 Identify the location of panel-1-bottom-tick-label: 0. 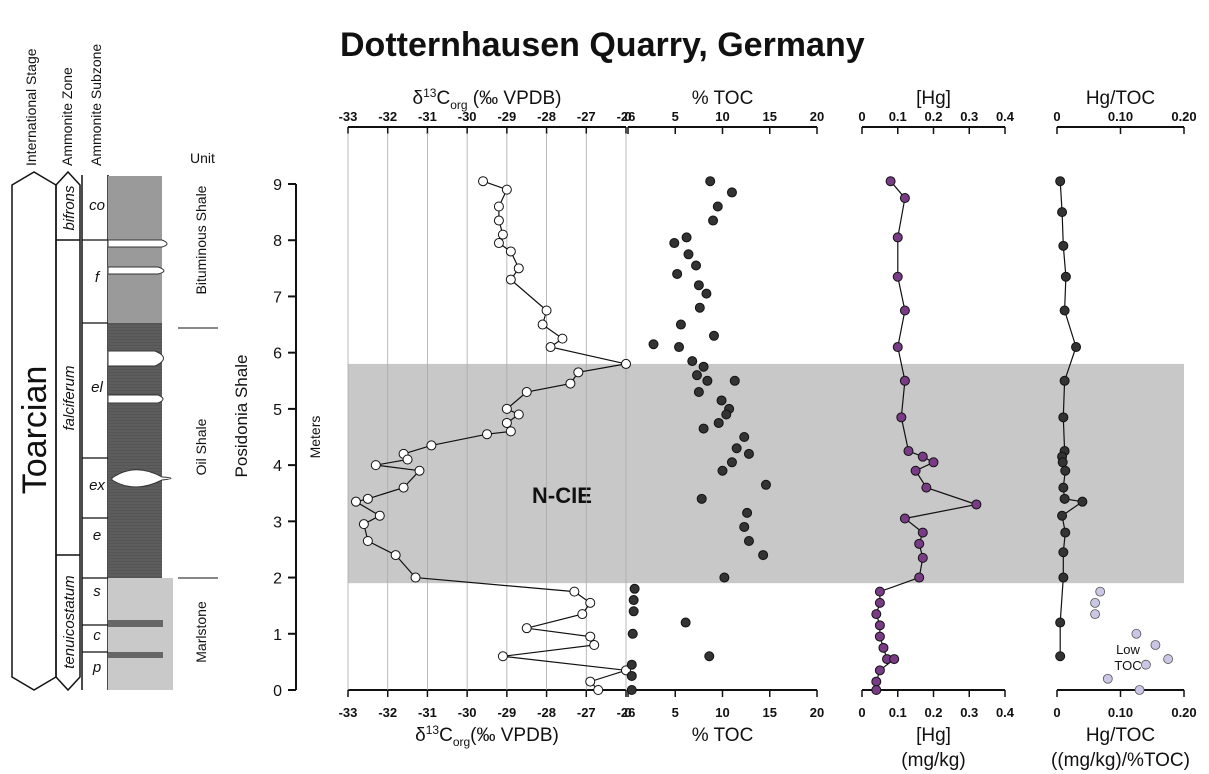
(627, 712).